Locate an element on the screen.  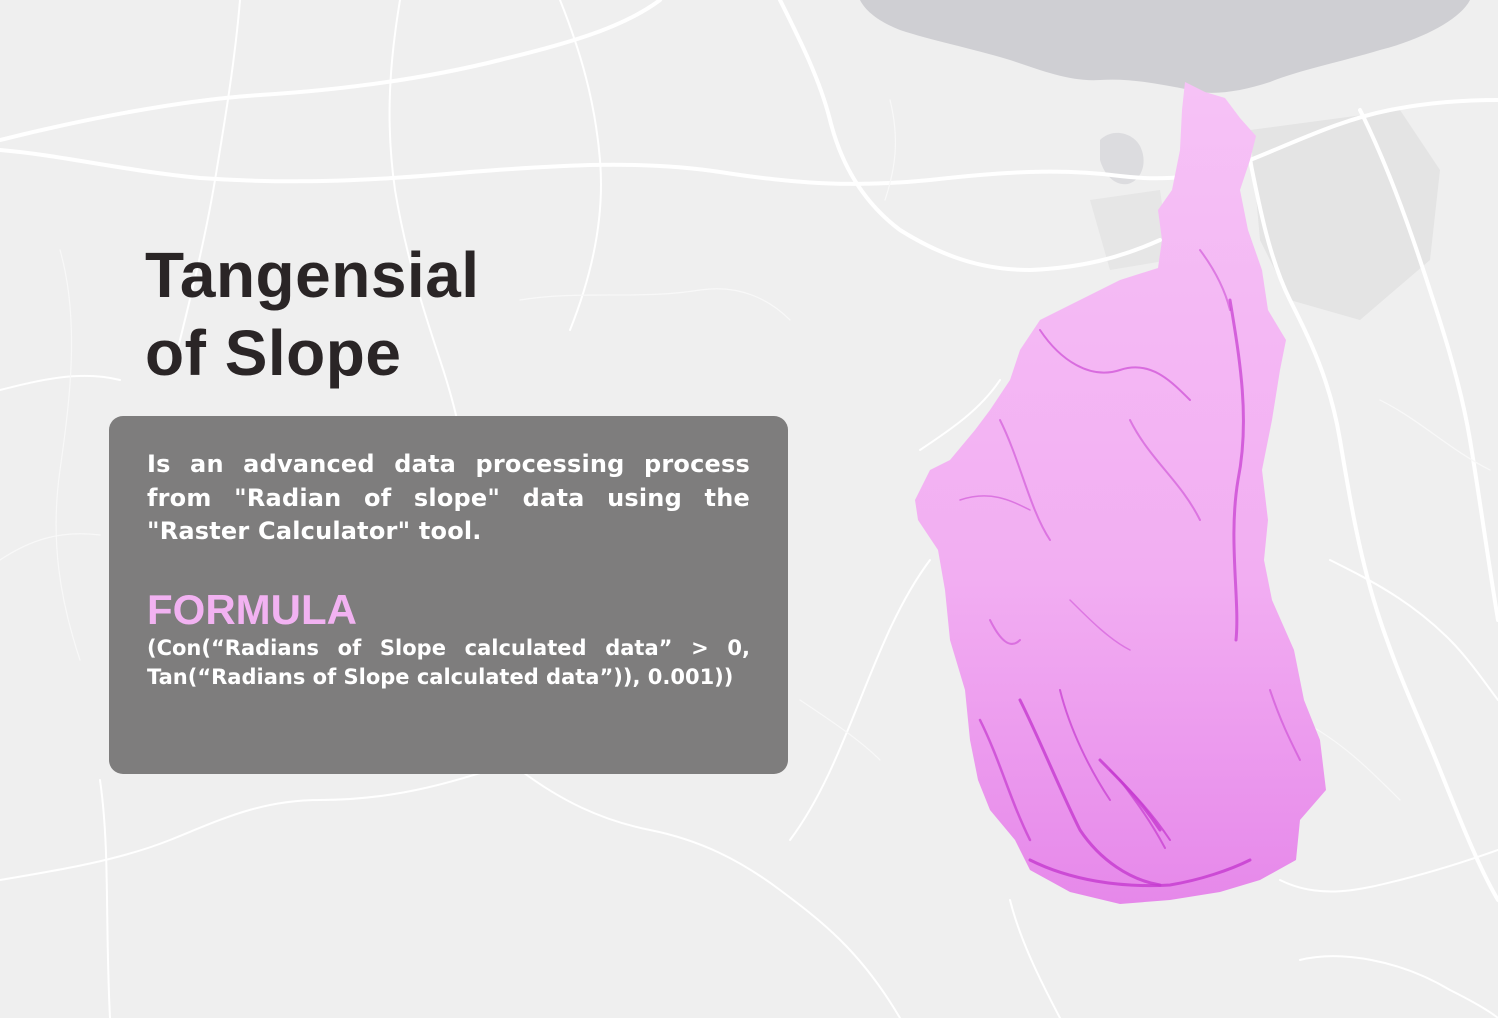
water-body is located at coordinates (1165, 46).